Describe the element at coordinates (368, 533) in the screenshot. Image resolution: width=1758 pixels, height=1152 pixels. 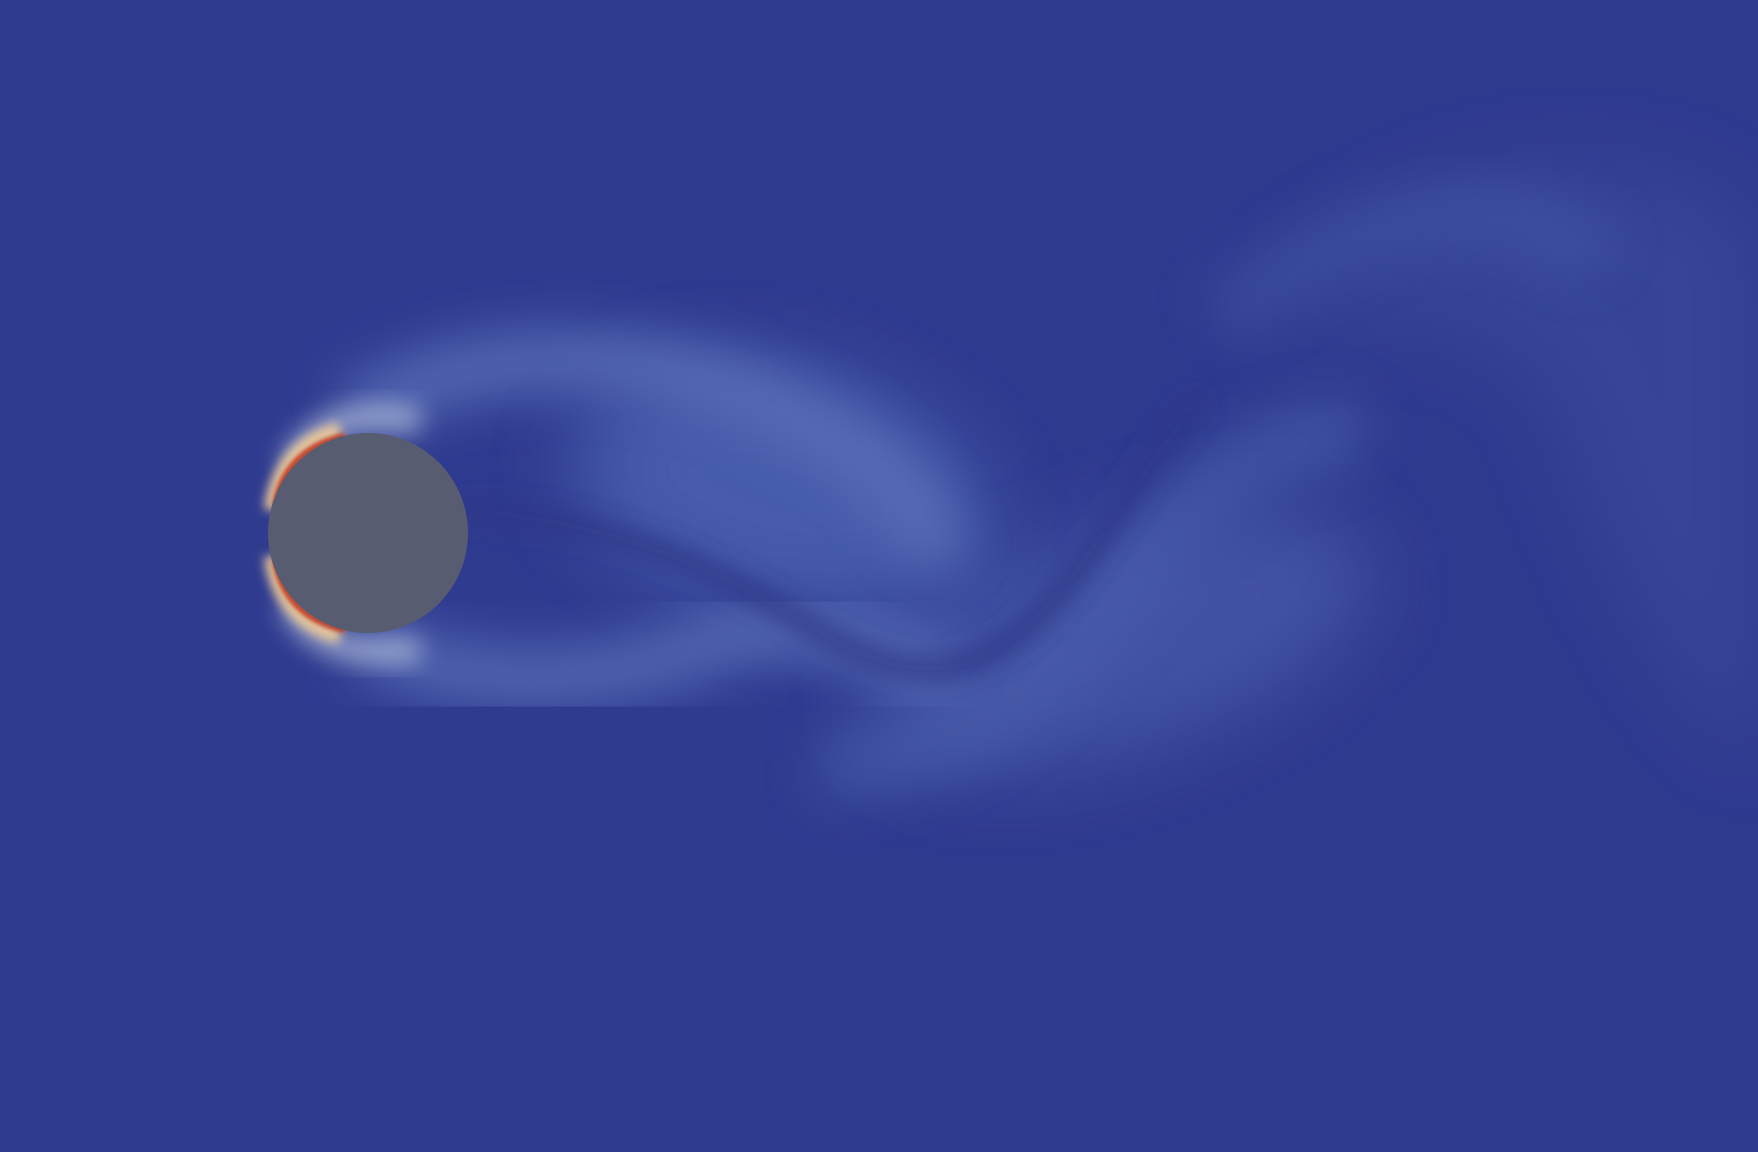
I see `cylinder` at that location.